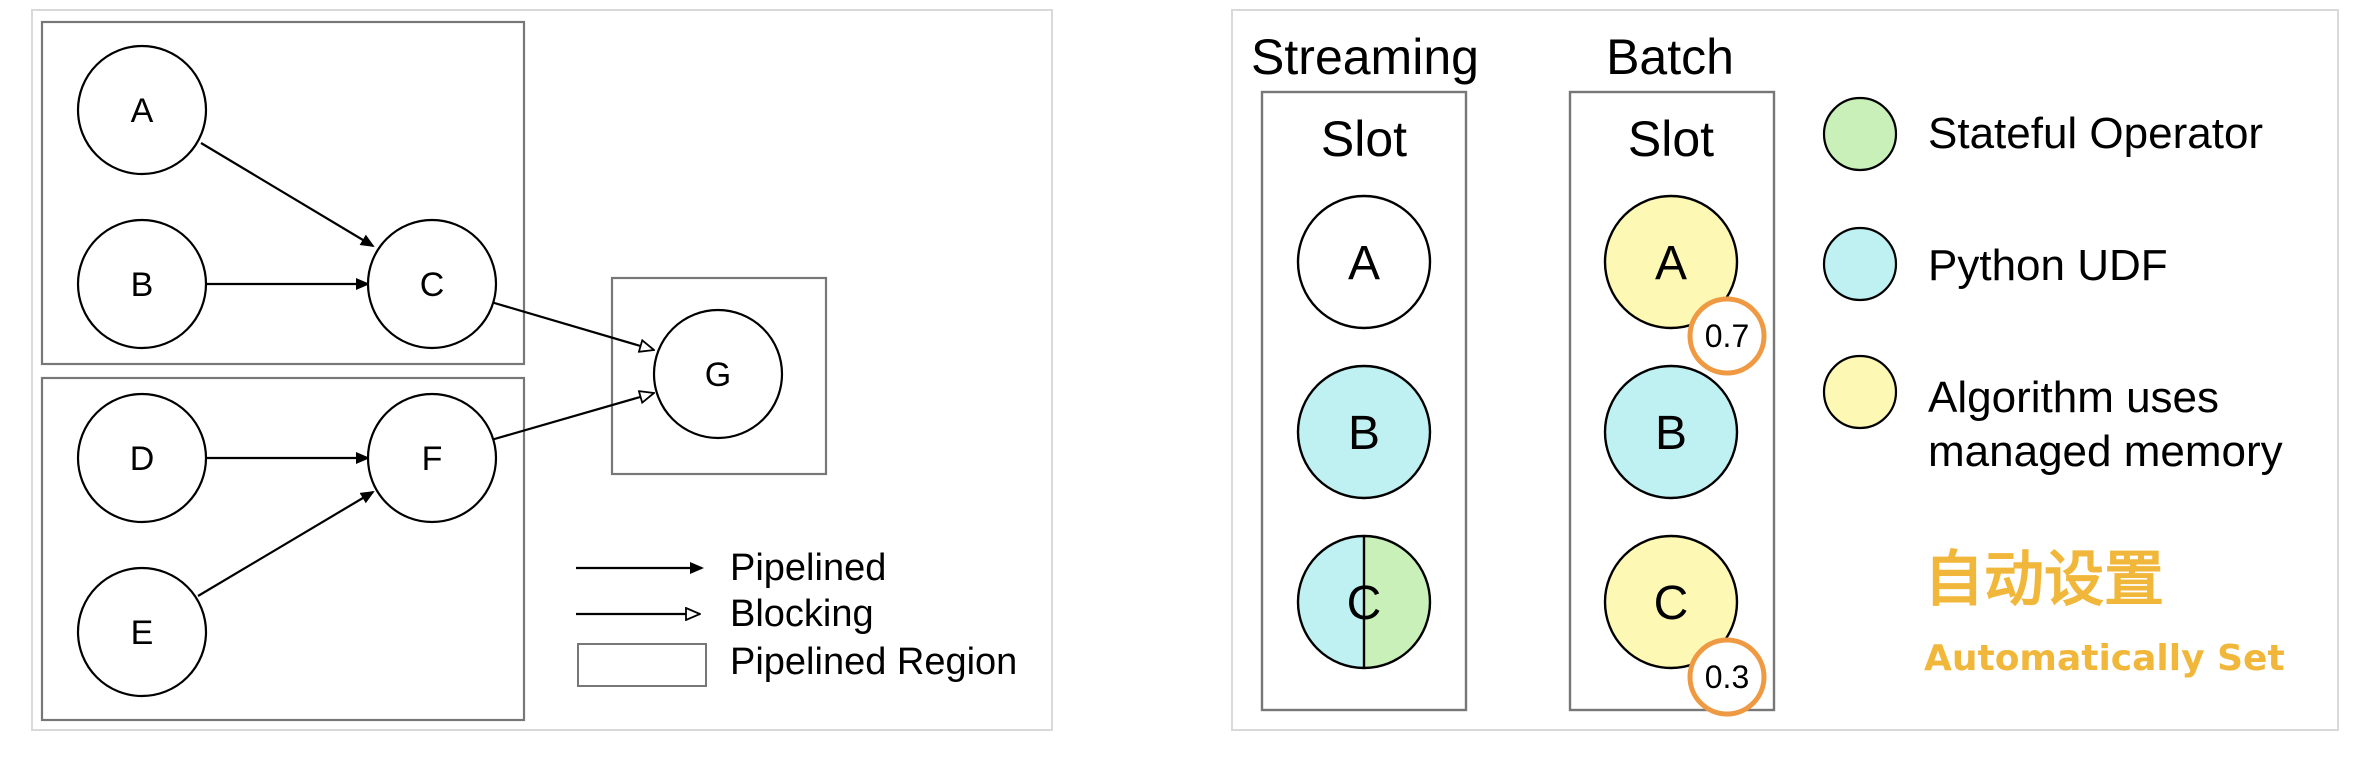  Describe the element at coordinates (2048, 265) in the screenshot. I see `legend-python-label: Python UDF` at that location.